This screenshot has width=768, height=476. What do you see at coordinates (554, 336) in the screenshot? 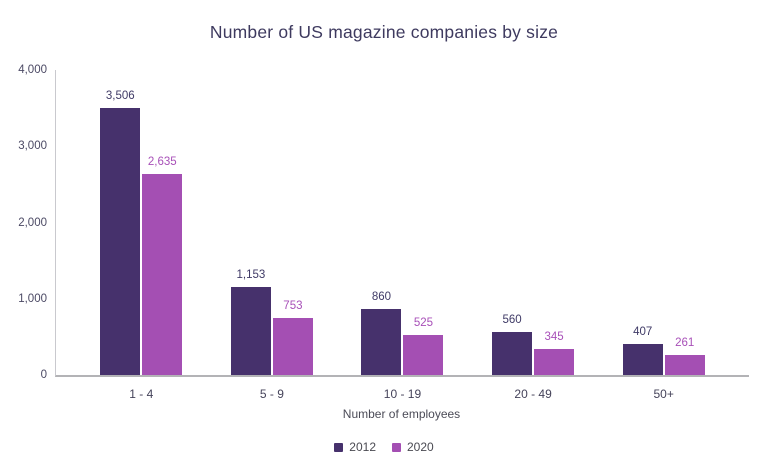
I see `bar-value-label: 345` at bounding box center [554, 336].